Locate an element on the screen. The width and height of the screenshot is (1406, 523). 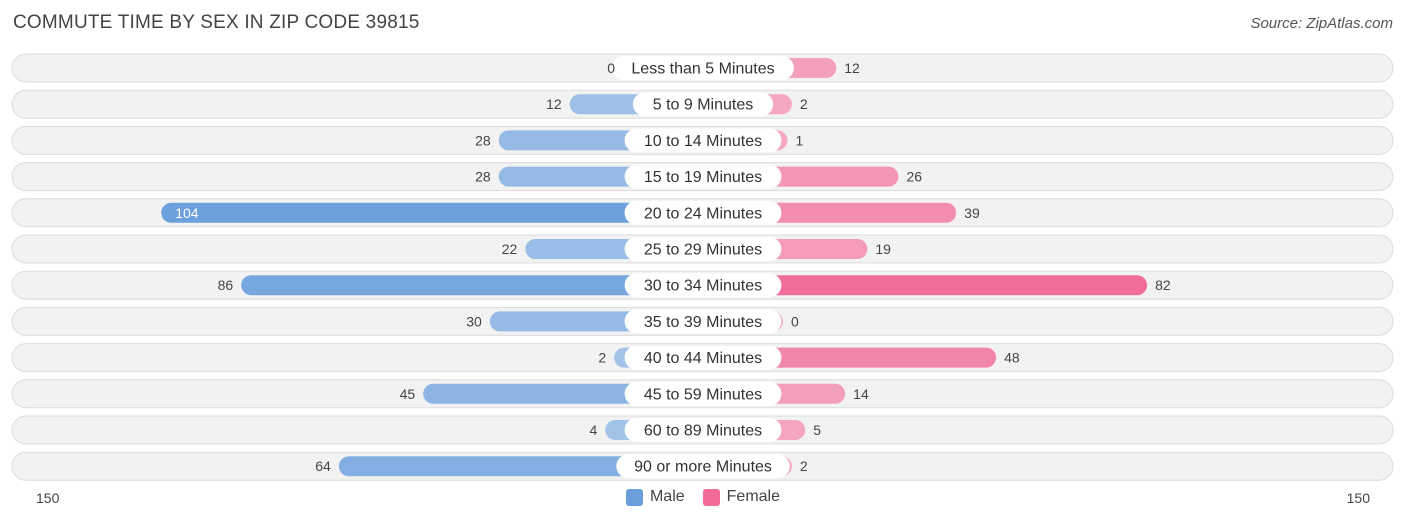
female-value-label: 14 is located at coordinates (861, 394).